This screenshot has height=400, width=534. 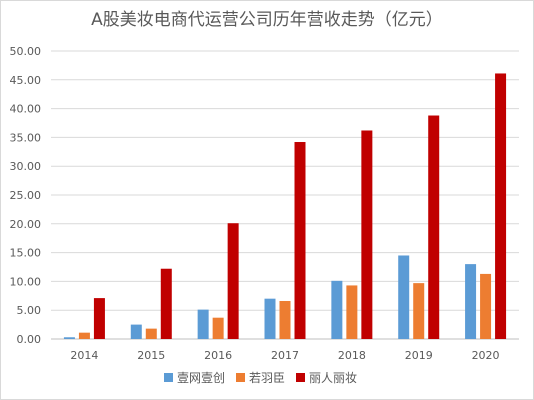 I want to click on bar-2-2015, so click(x=151, y=333).